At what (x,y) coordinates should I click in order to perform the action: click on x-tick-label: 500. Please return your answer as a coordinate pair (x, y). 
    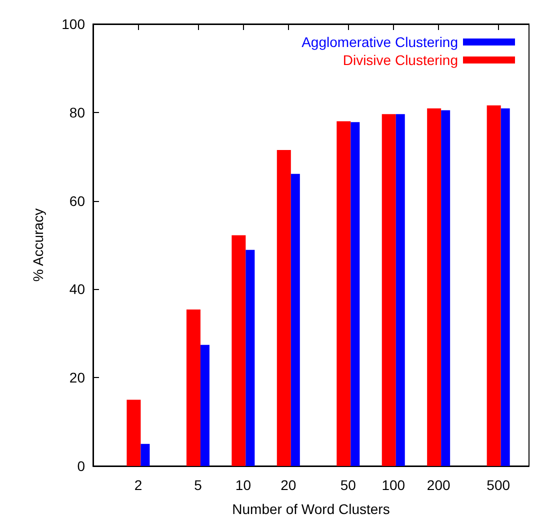
    Looking at the image, I should click on (498, 485).